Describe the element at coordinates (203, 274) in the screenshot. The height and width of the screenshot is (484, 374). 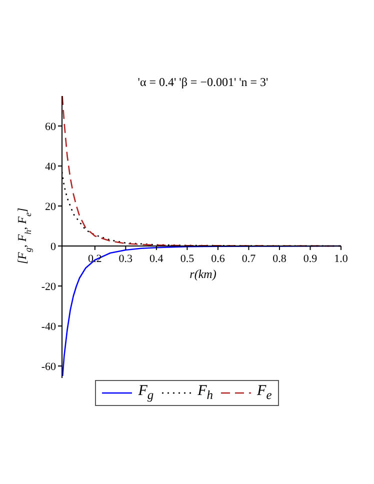
I see `x-axis-title: r(km)` at that location.